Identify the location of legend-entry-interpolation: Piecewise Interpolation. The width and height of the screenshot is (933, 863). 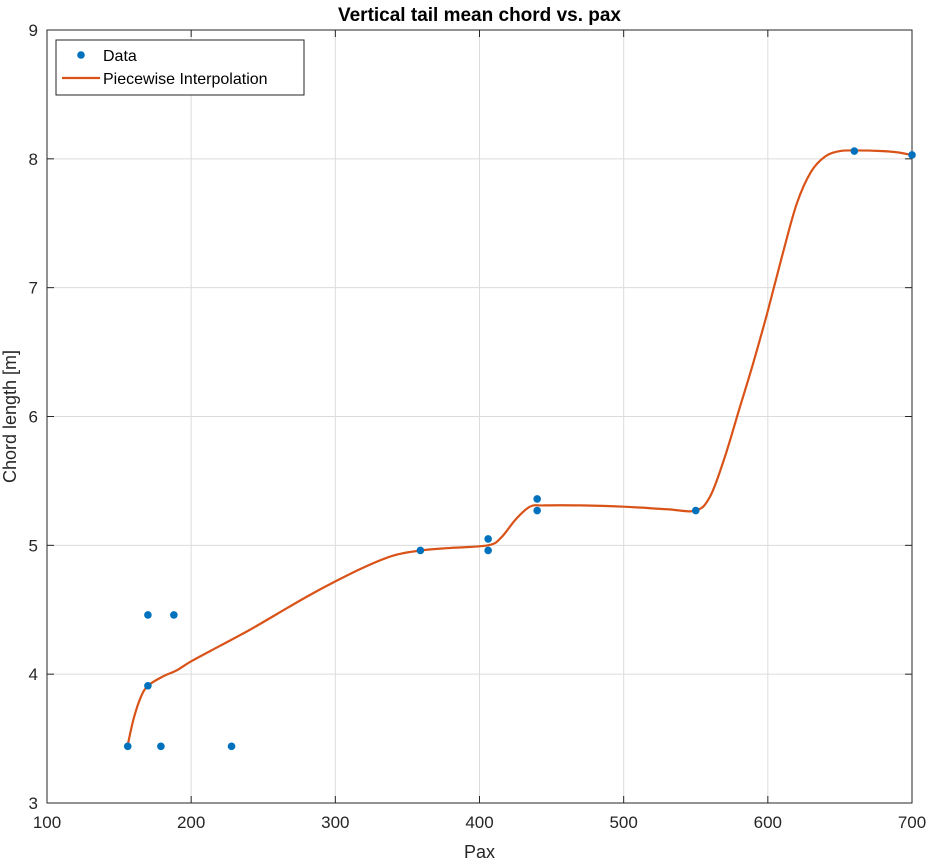
(185, 79).